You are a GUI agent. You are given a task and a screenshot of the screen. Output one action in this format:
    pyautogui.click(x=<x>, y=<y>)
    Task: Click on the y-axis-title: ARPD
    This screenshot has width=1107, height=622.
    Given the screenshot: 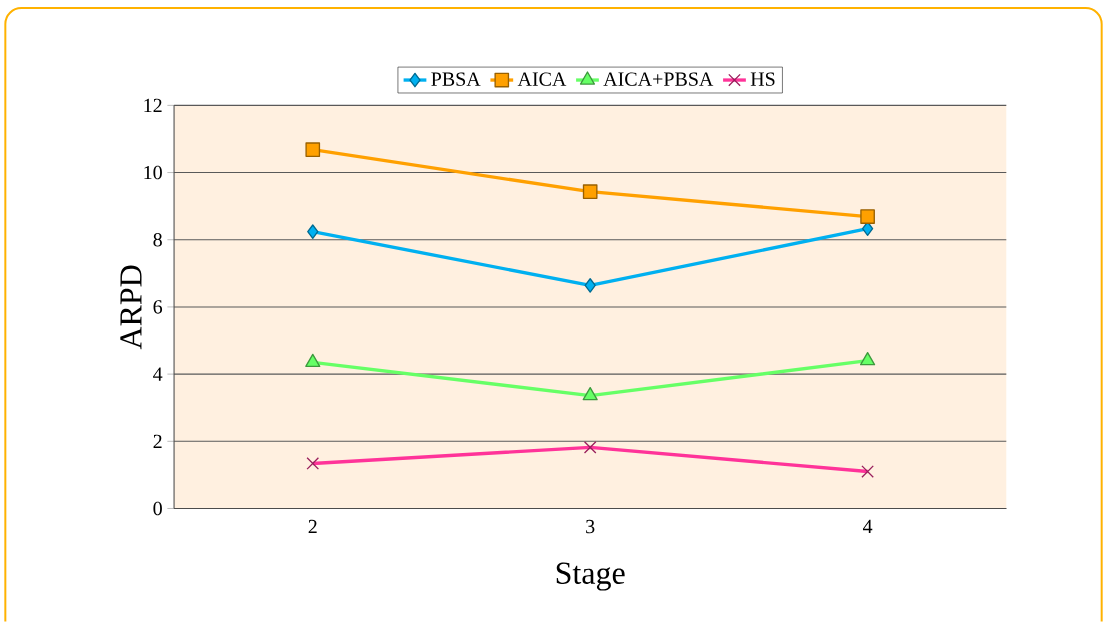 What is the action you would take?
    pyautogui.click(x=131, y=307)
    